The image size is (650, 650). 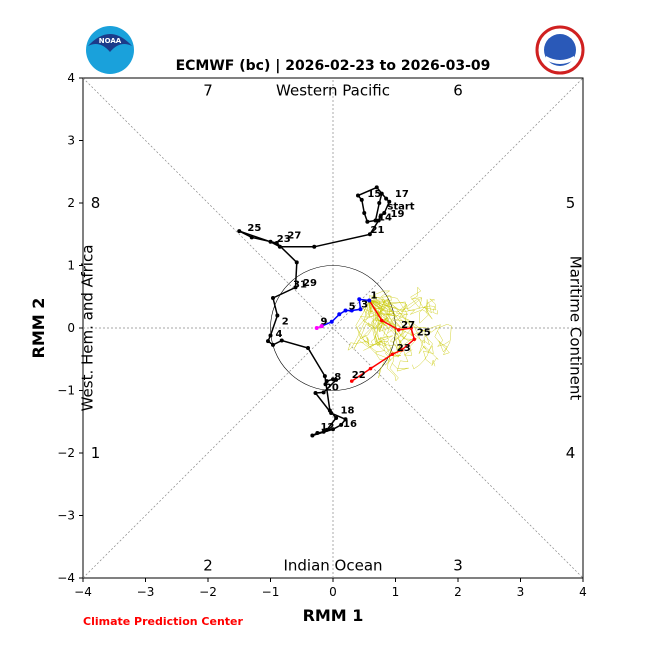 What do you see at coordinates (350, 424) in the screenshot?
I see `observed-black-day-label: 16` at bounding box center [350, 424].